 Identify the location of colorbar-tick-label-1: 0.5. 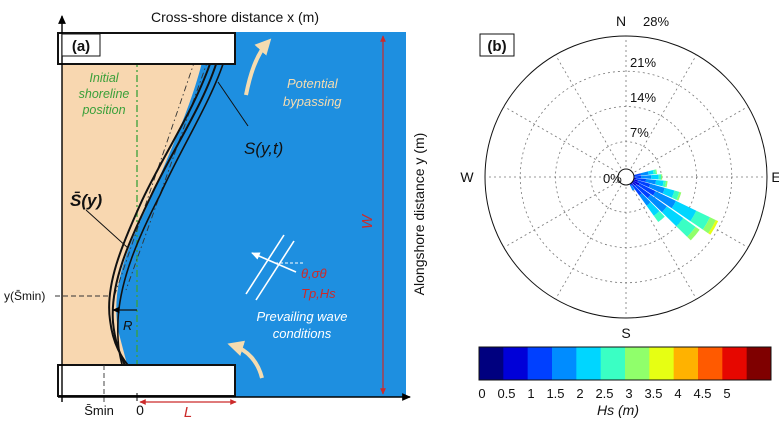
(506, 393).